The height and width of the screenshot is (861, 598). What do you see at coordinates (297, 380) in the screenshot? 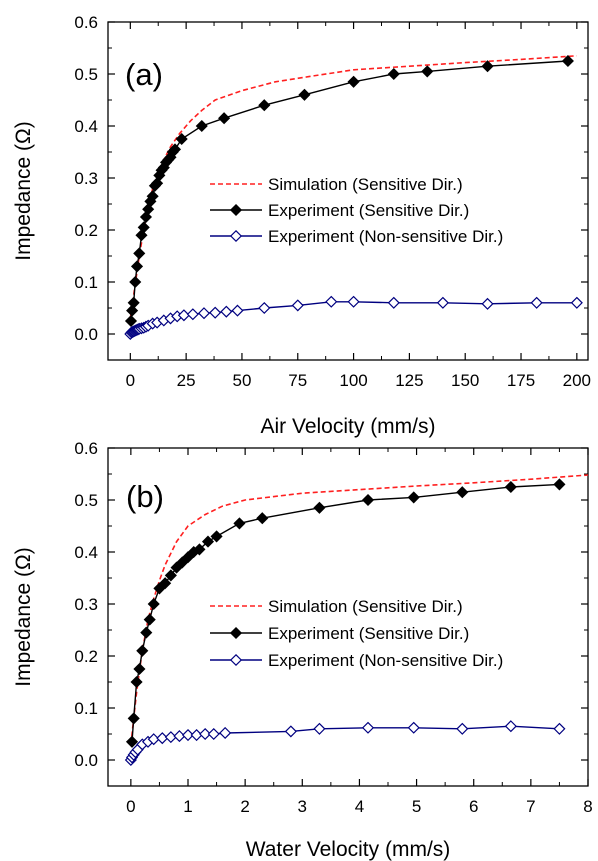
I see `x-tick-label: 75` at bounding box center [297, 380].